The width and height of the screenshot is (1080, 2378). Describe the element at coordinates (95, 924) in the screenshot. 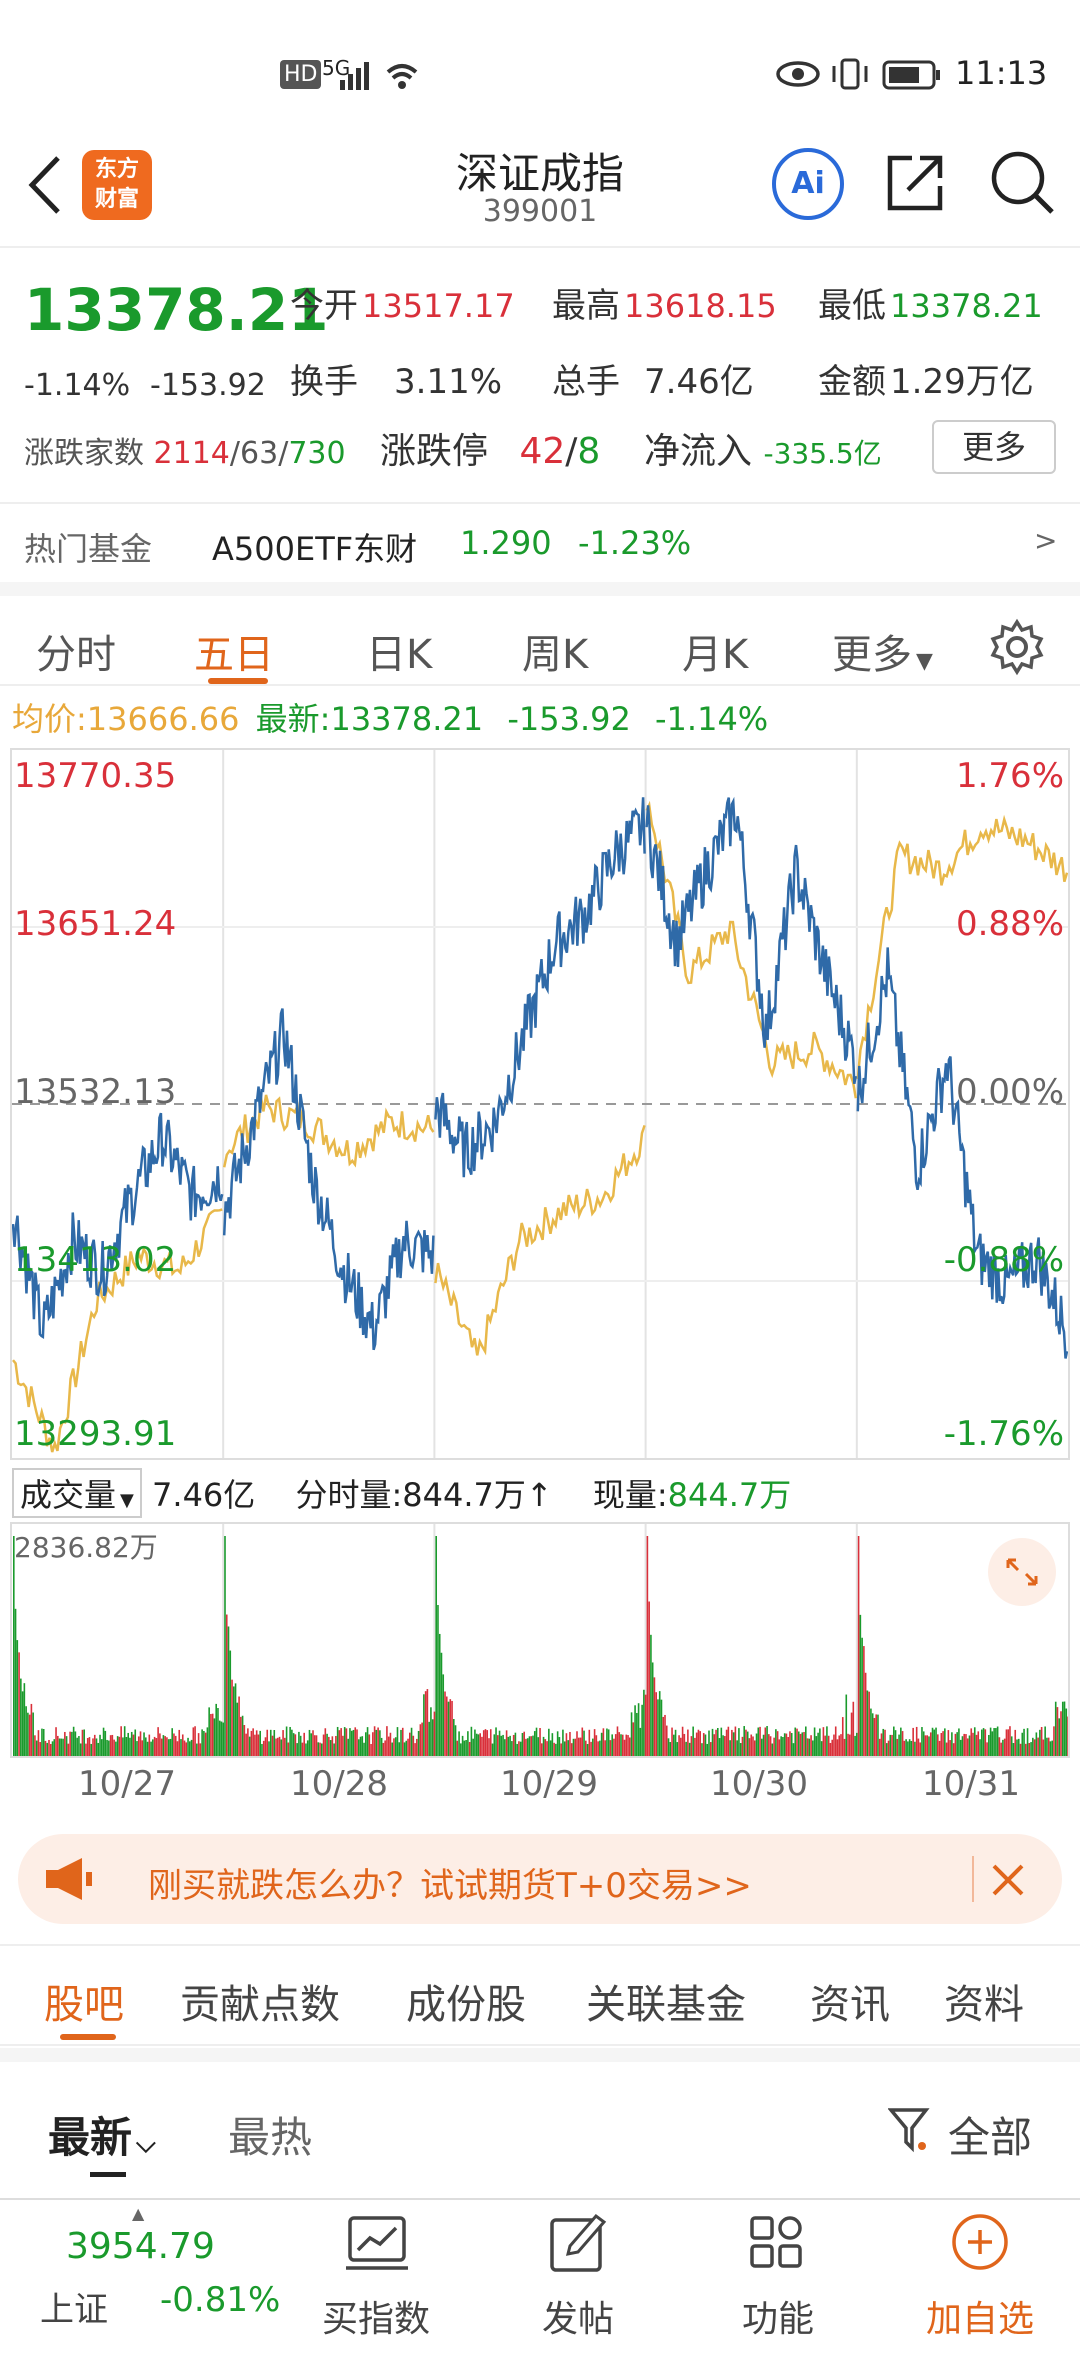

I see `y-label-left-1: 13651.24` at that location.